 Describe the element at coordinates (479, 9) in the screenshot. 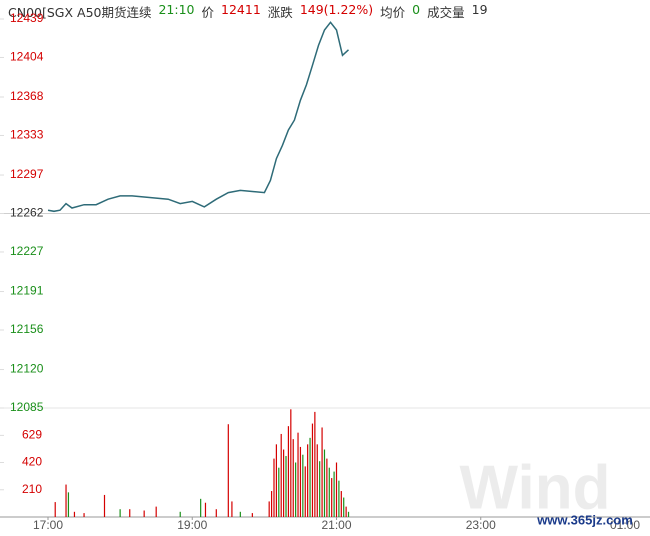

I see `header-item: 19` at that location.